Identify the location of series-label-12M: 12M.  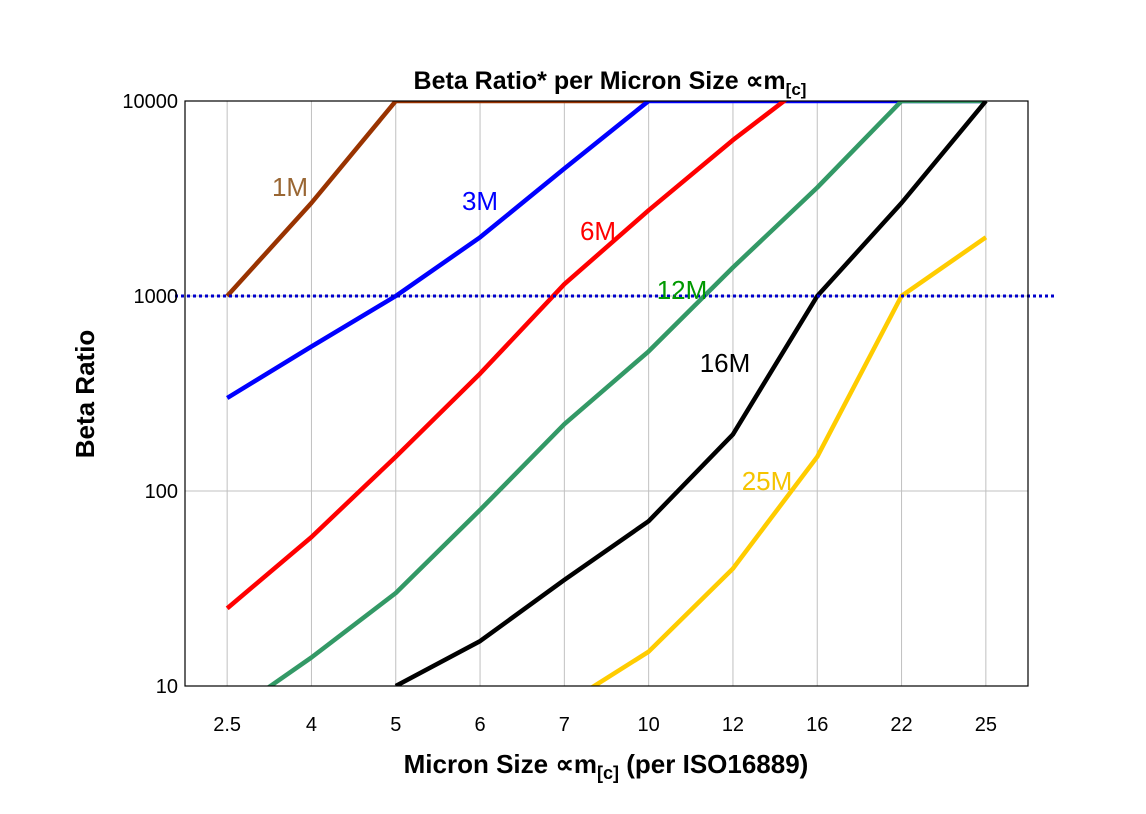
(682, 290).